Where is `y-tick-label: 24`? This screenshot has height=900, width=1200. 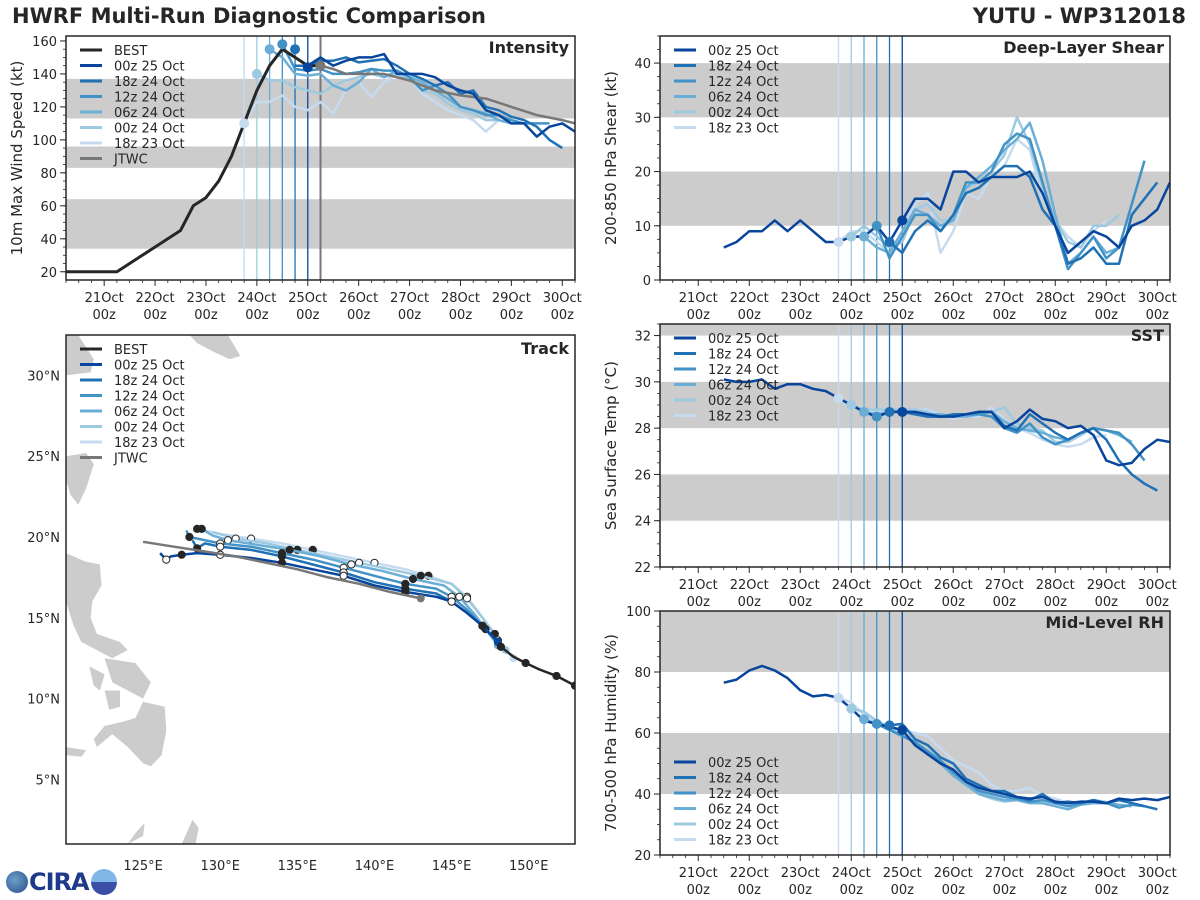
y-tick-label: 24 is located at coordinates (642, 522).